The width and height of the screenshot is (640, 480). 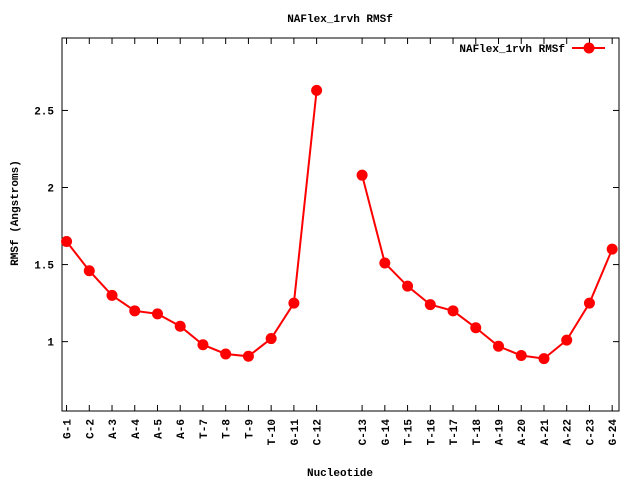 What do you see at coordinates (340, 474) in the screenshot?
I see `x-axis-label: Nucleotide` at bounding box center [340, 474].